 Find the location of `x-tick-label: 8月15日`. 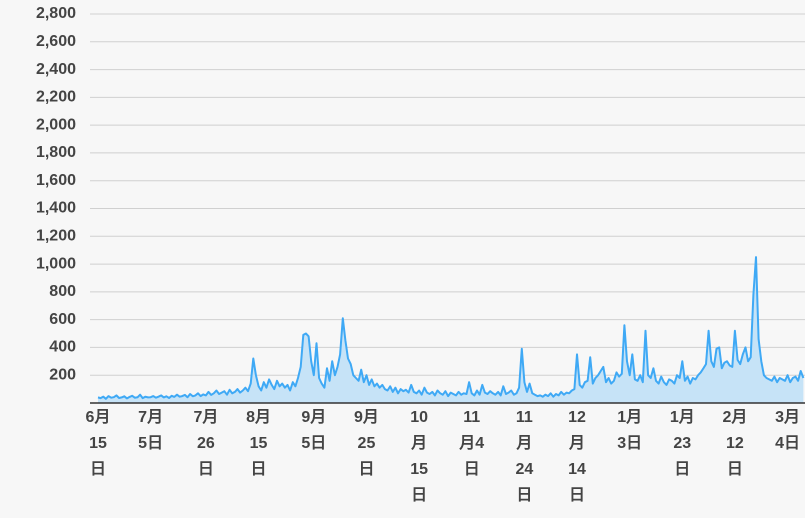

x-tick-label: 8月15日 is located at coordinates (258, 443).